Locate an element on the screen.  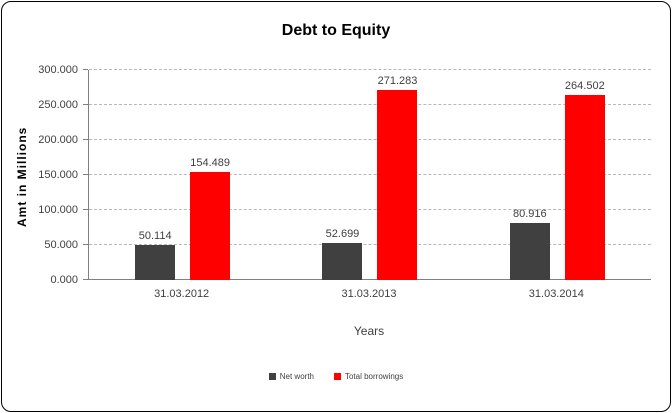
bar-value-label: 52.699 is located at coordinates (342, 234).